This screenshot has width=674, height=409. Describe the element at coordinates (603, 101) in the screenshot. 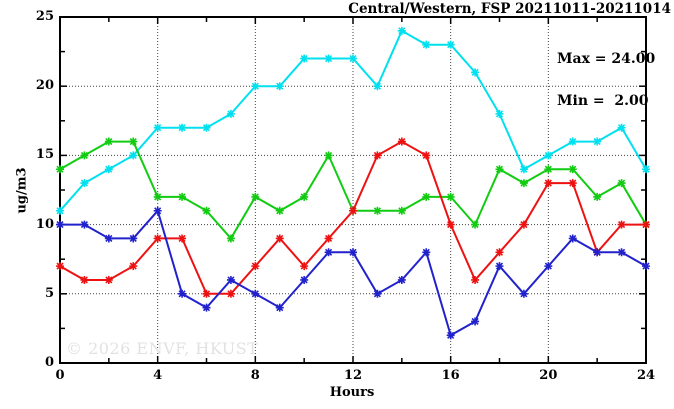

I see `min-stat: Min = 2.00` at that location.